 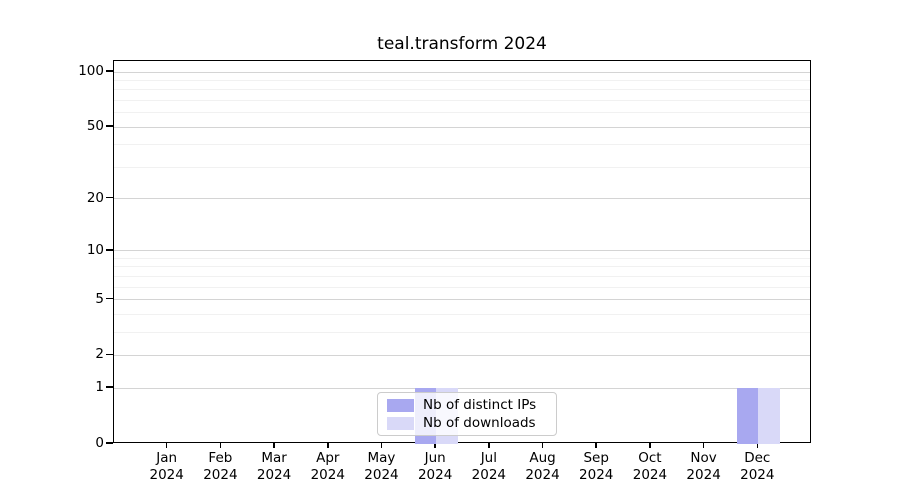 I want to click on x-tick-label: Apr 2024, so click(x=327, y=466).